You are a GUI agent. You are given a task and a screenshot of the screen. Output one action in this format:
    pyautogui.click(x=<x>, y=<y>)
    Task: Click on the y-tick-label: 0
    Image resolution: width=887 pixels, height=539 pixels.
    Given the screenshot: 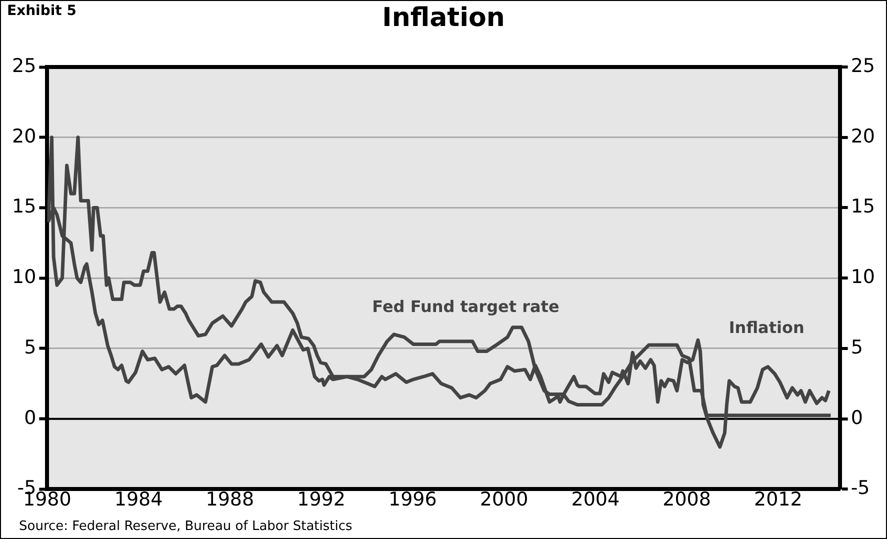 What is the action you would take?
    pyautogui.click(x=856, y=417)
    